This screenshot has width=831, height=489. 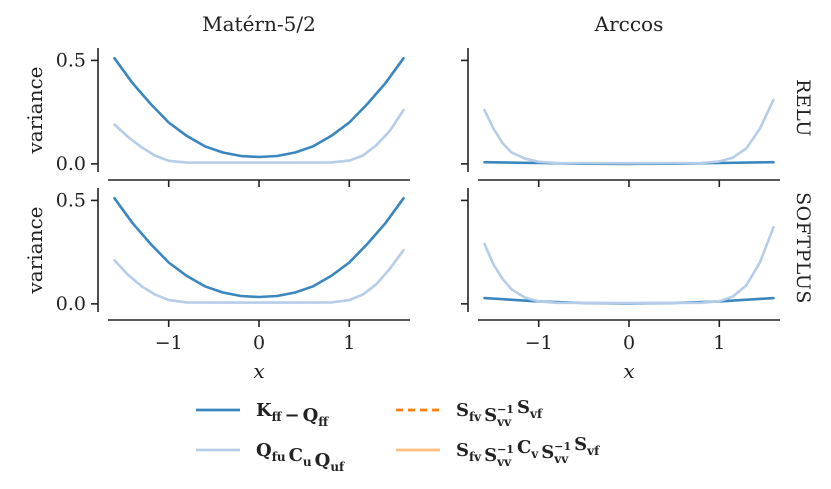 I want to click on legend-subscript: fu, so click(x=279, y=457).